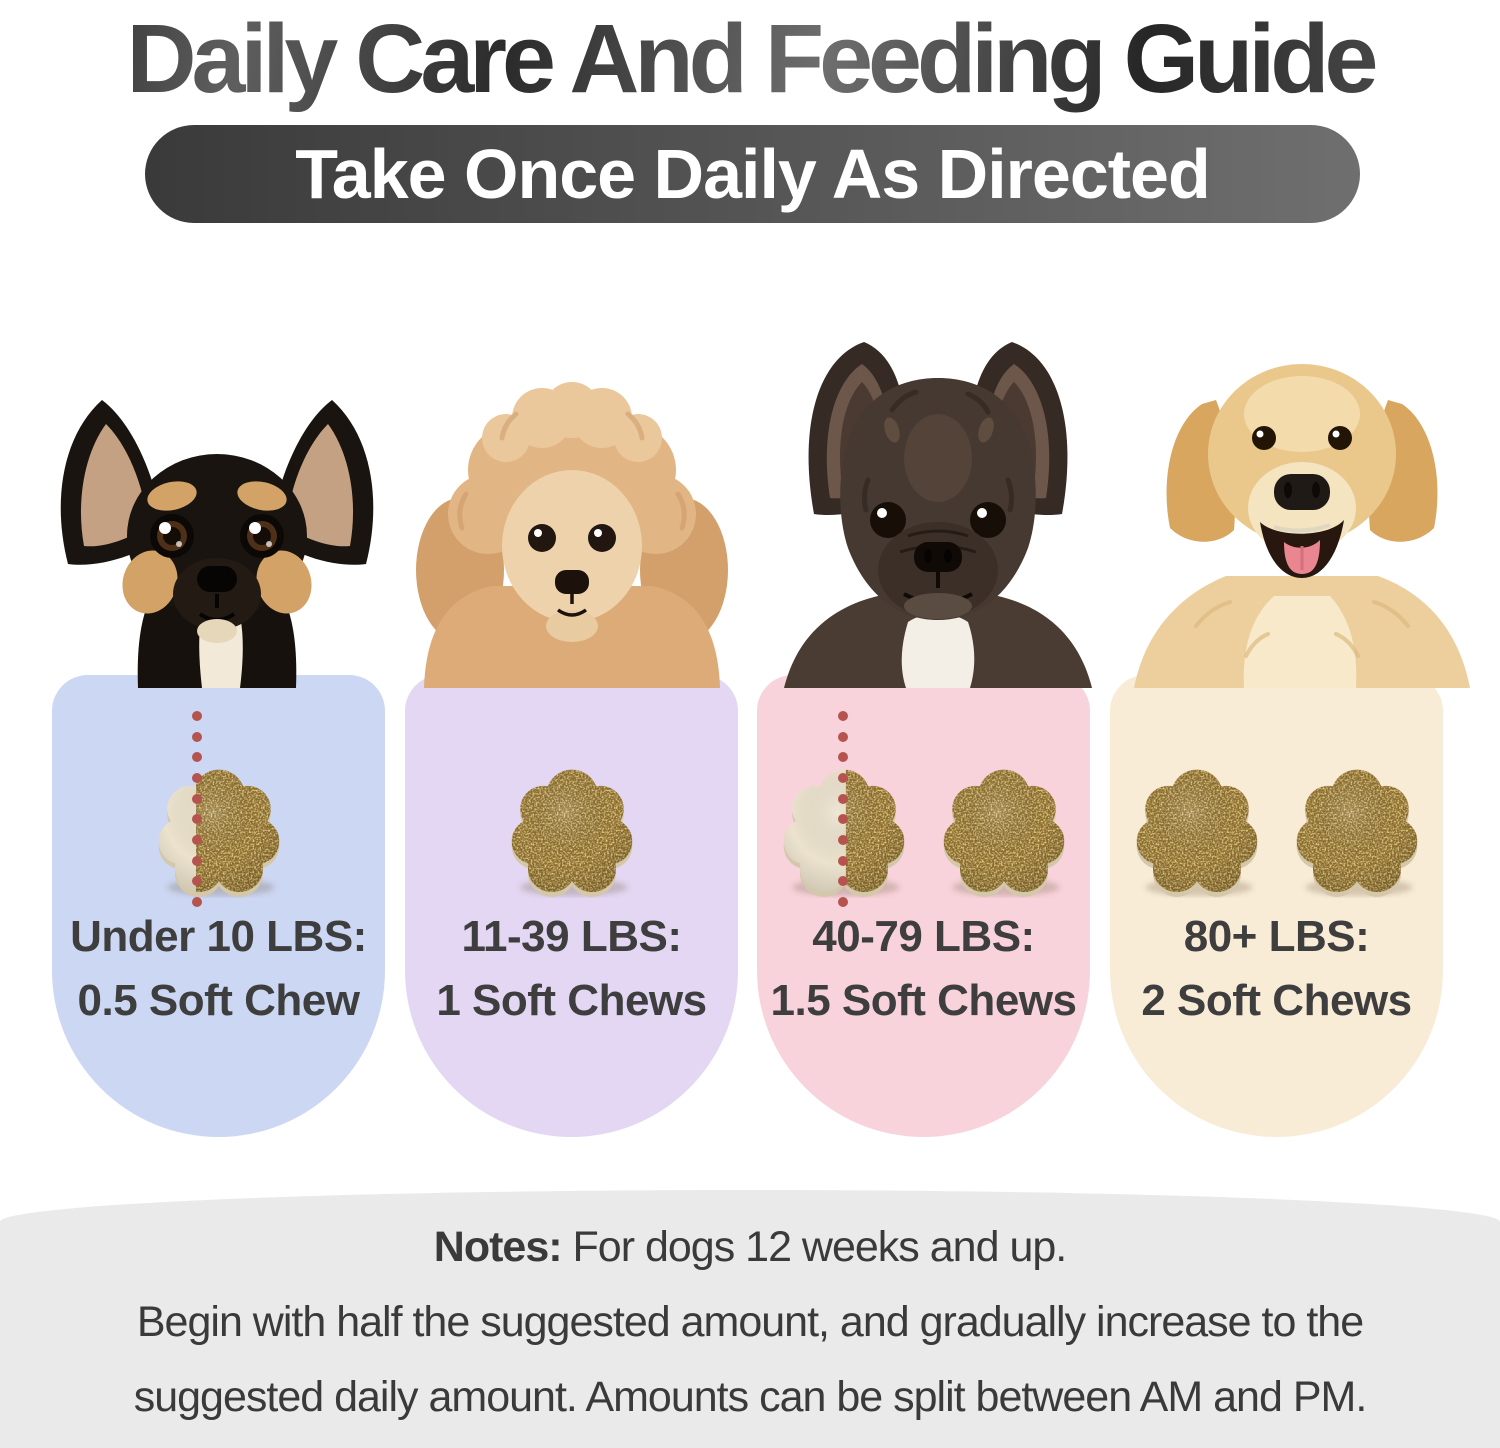 The height and width of the screenshot is (1448, 1500). I want to click on dose-card-under-10-lbs: Under 10 LBS: 0.5 Soft Chew, so click(218, 906).